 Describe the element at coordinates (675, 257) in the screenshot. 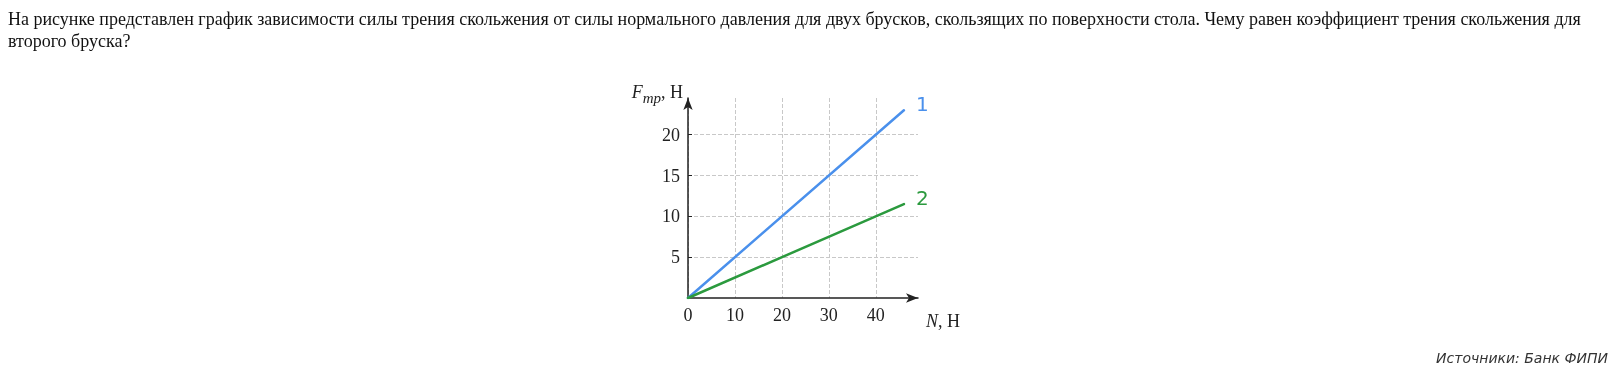

I see `y-tick-label: 5` at that location.